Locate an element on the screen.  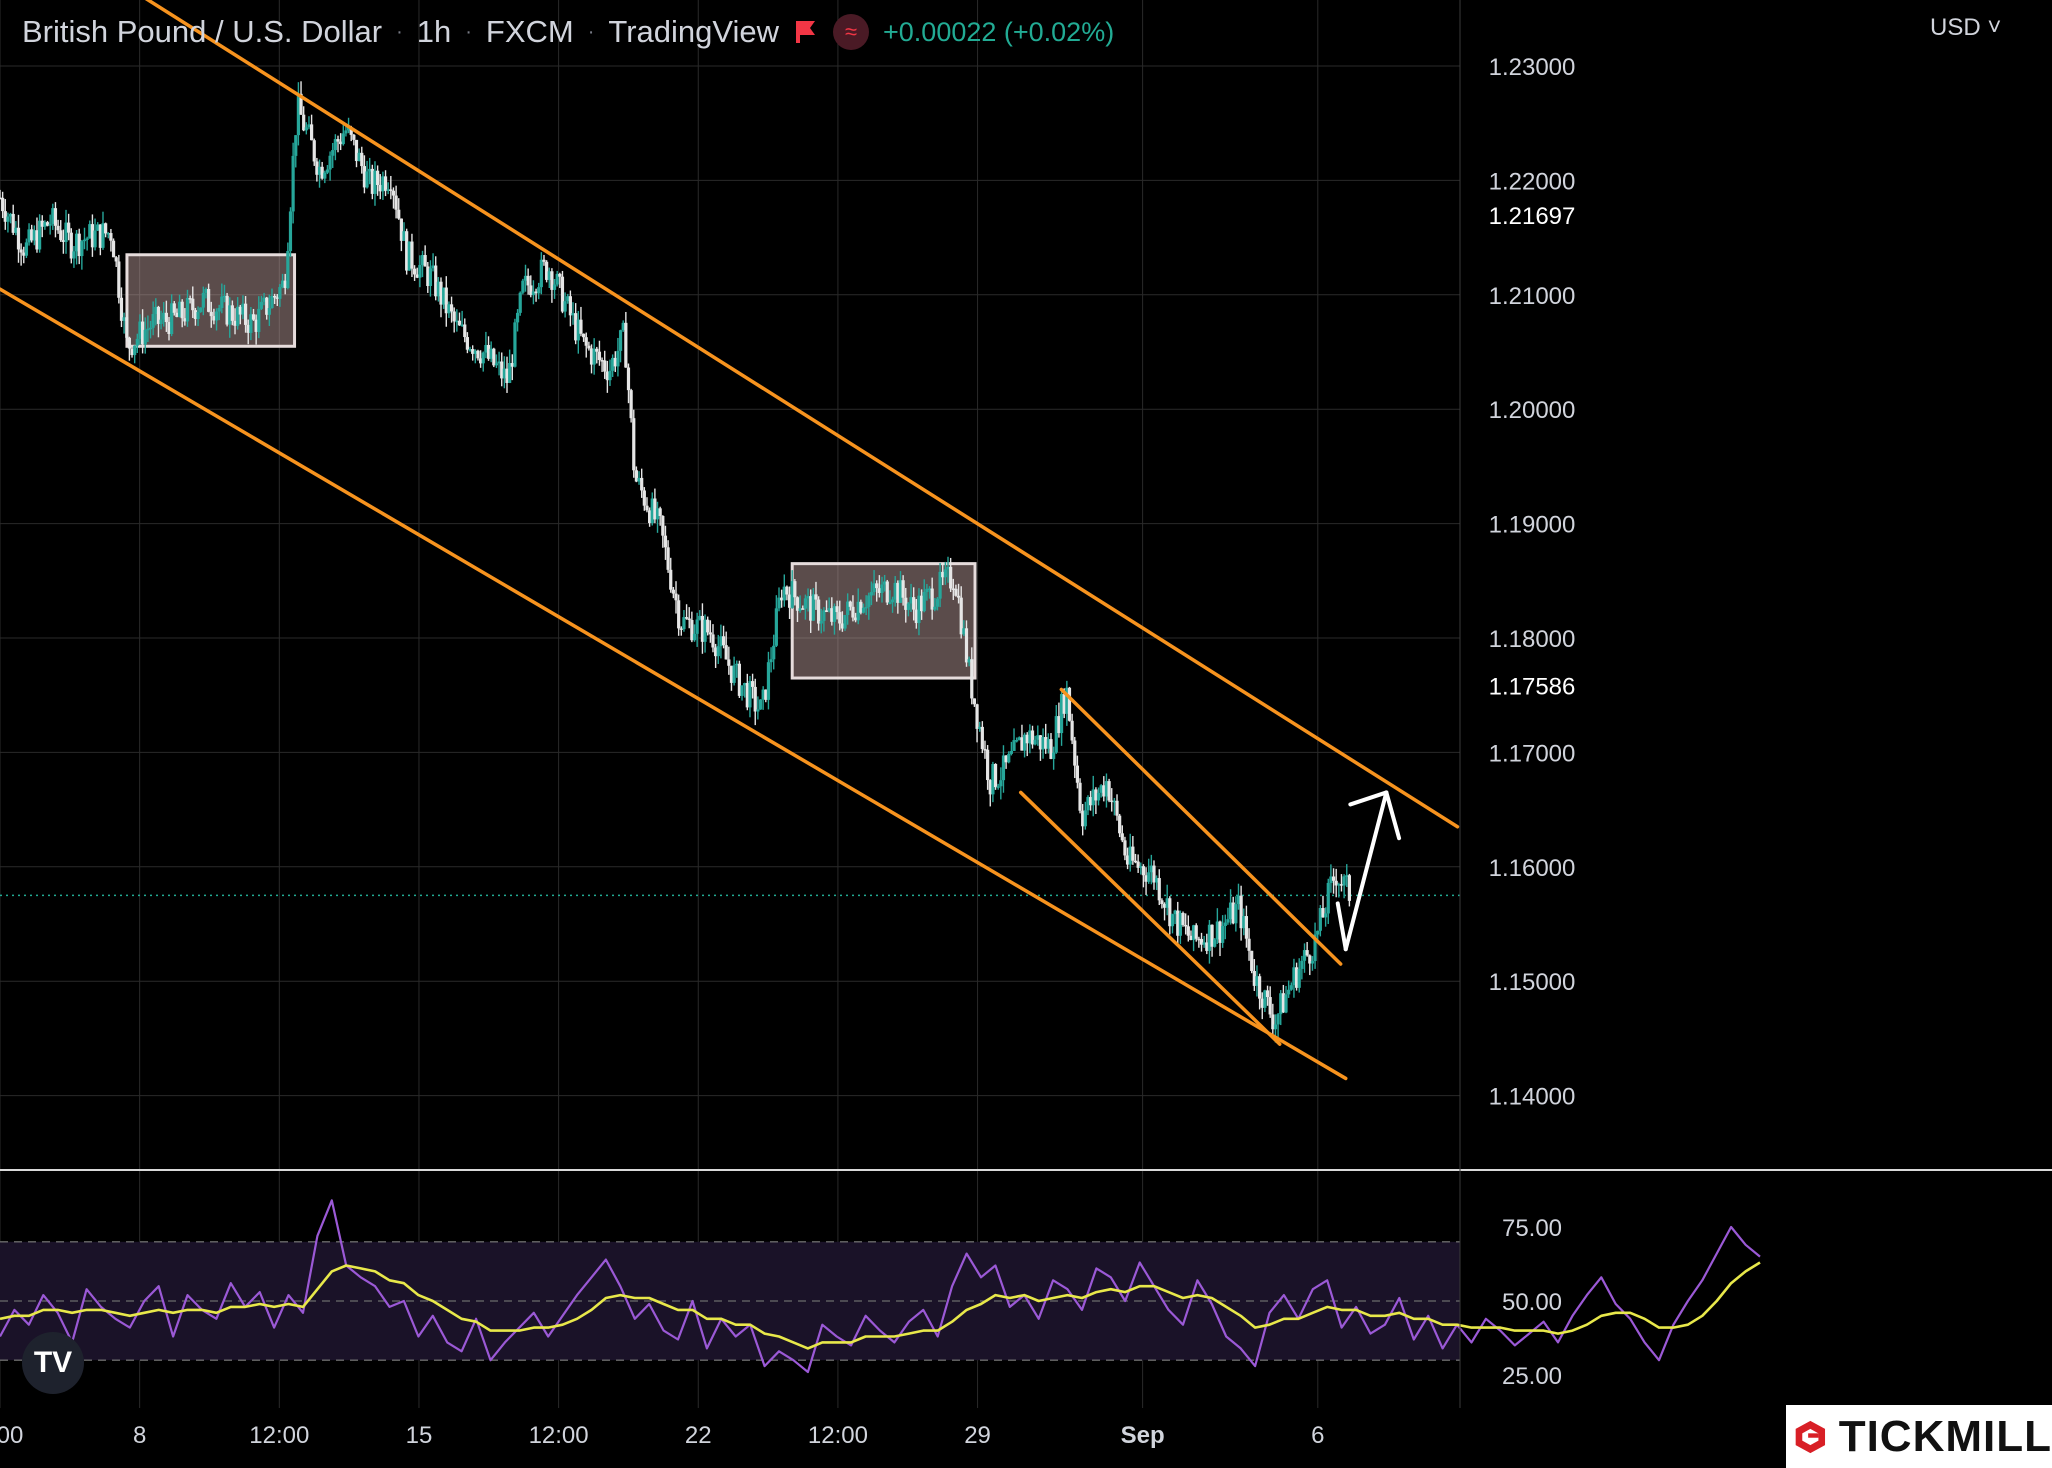
platform-label: TradingView is located at coordinates (694, 31).